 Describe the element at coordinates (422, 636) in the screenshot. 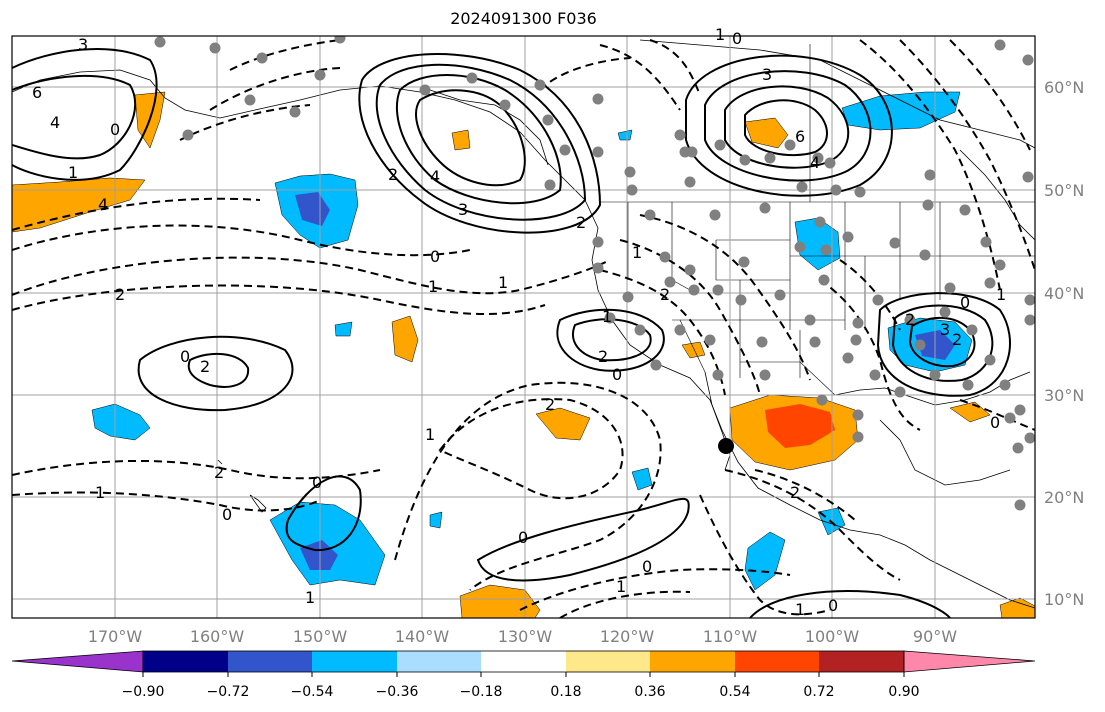

I see `lon-label: 140°W` at that location.